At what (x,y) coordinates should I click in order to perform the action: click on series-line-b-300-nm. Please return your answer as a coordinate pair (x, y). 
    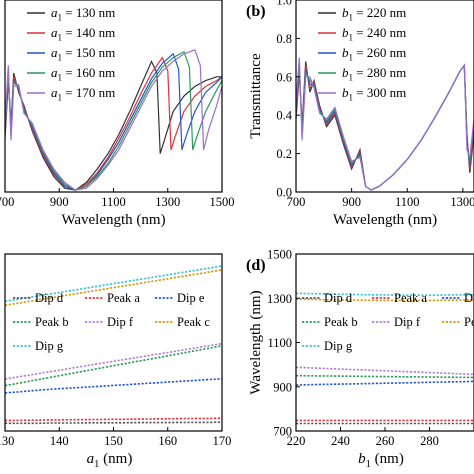
    Looking at the image, I should click on (385, 124).